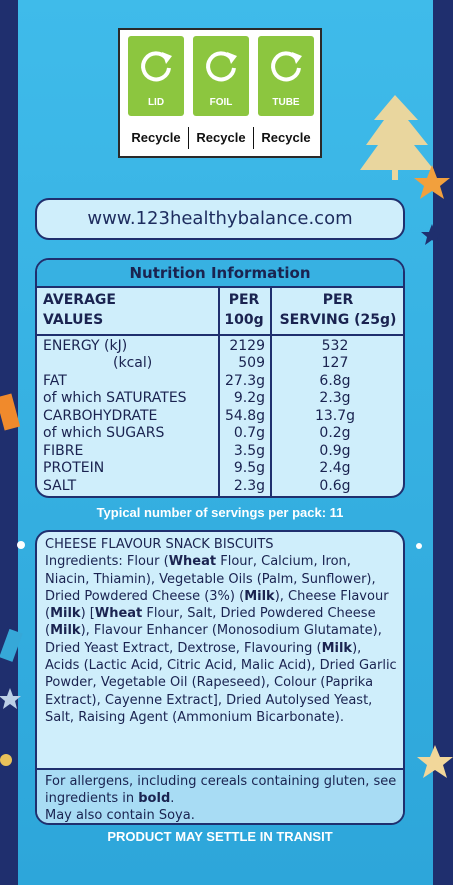  I want to click on per-serving-value: 0.2g, so click(335, 433).